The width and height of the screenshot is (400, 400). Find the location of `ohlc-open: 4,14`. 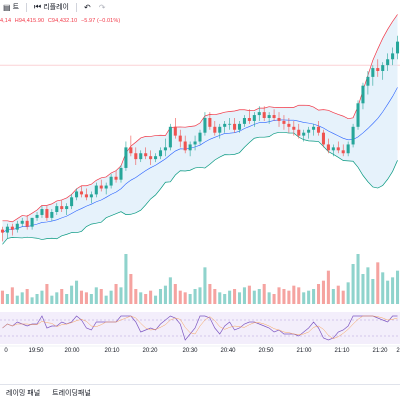

ohlc-open: 4,14 is located at coordinates (6, 21).